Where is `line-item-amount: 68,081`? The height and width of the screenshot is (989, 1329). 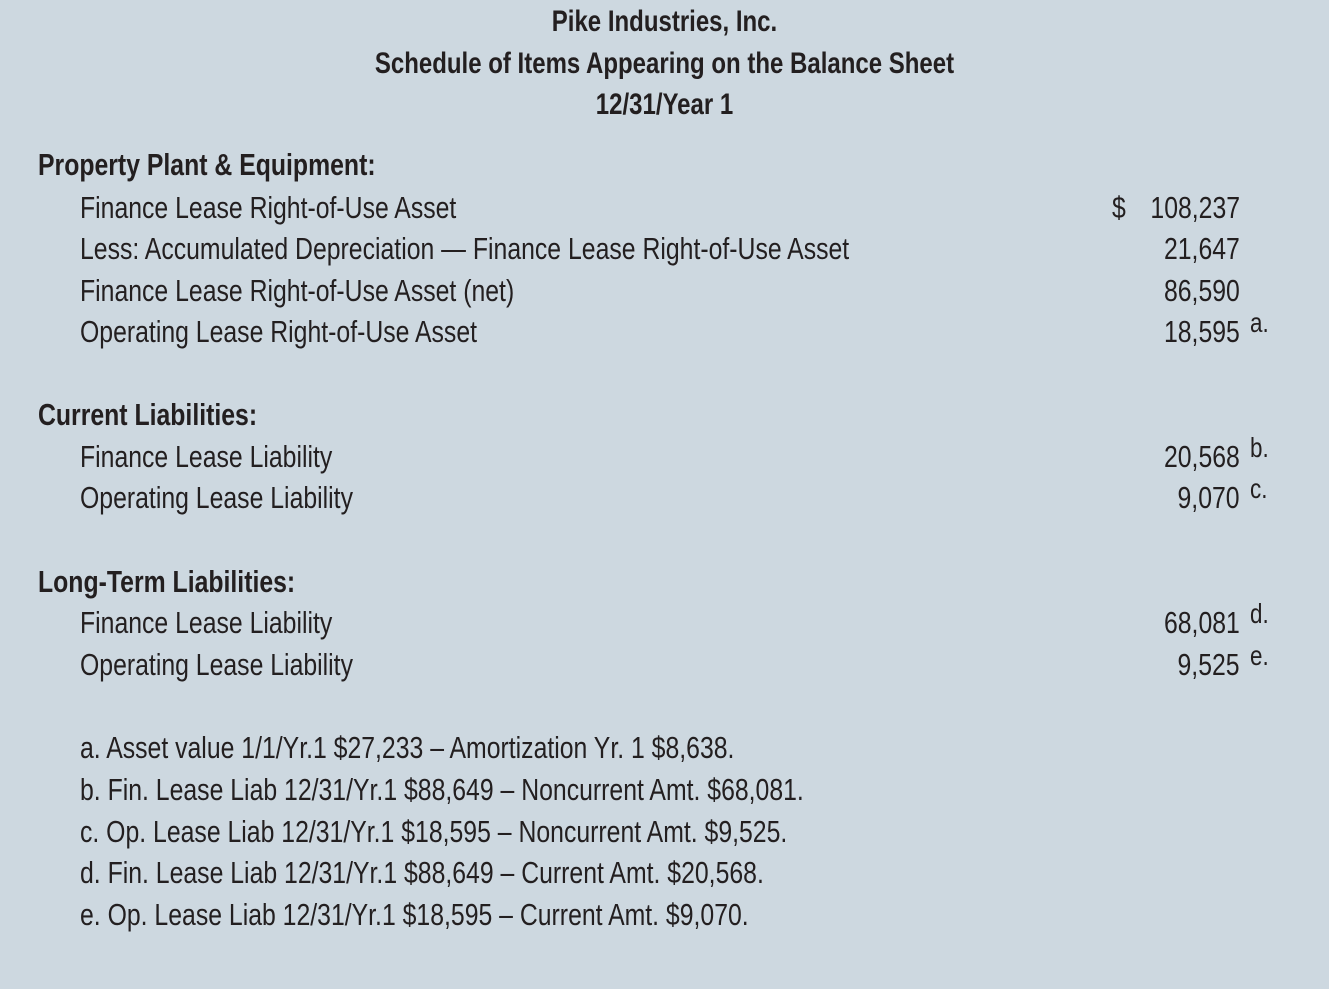
line-item-amount: 68,081 is located at coordinates (1202, 622).